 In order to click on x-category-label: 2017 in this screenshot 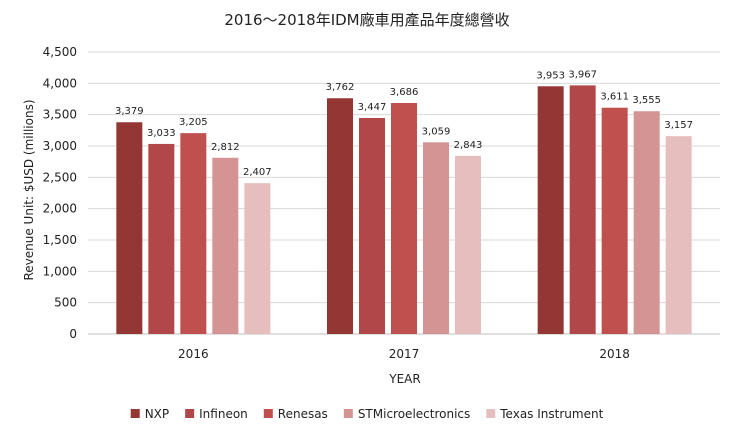, I will do `click(404, 354)`.